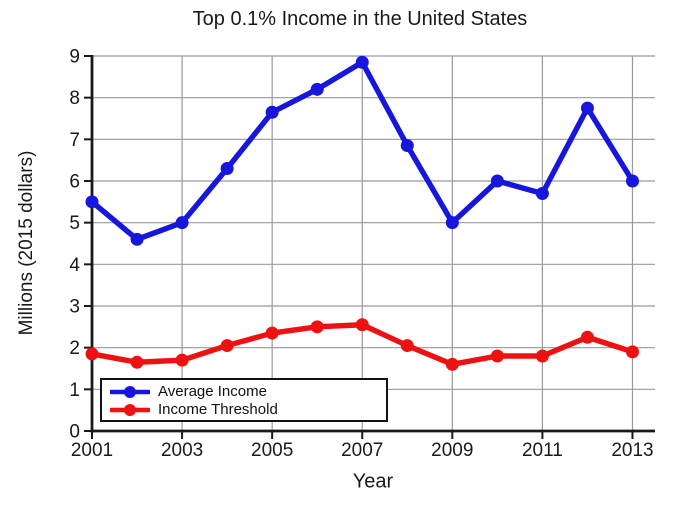 This screenshot has height=512, width=685. Describe the element at coordinates (92, 450) in the screenshot. I see `x-tick-label: 2001` at that location.